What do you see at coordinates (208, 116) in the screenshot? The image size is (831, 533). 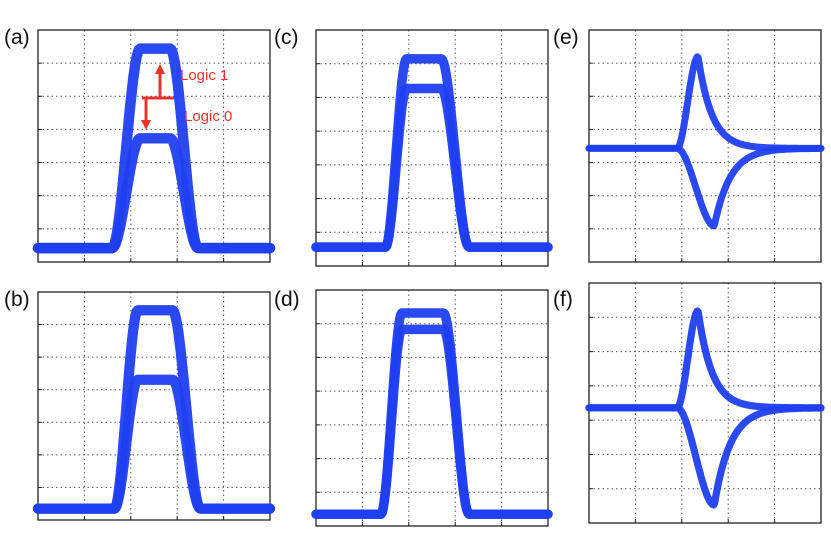 I see `annotation-logic-0: Logic 0` at bounding box center [208, 116].